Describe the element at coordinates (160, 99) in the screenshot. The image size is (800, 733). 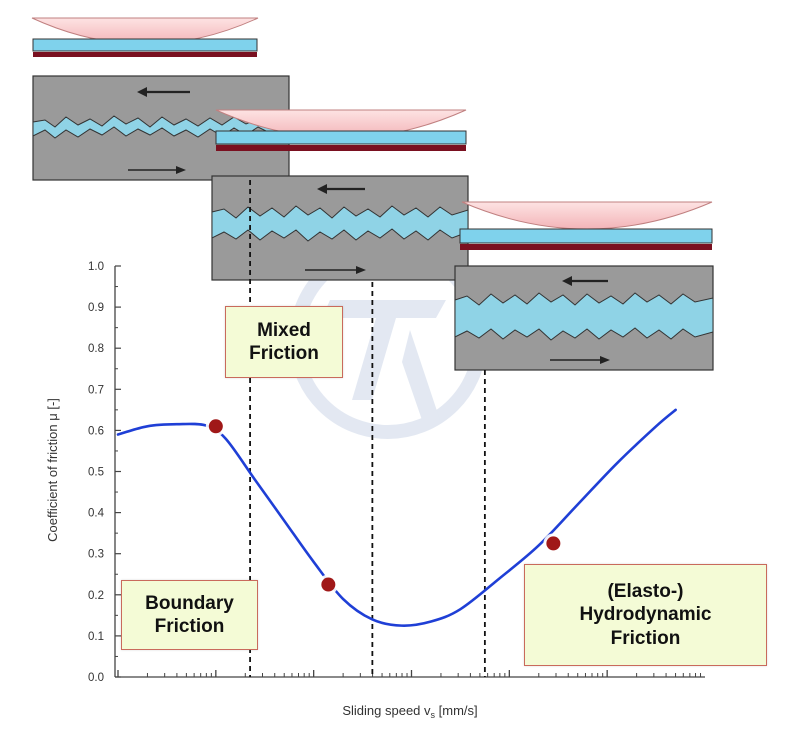
I see `contact-schematic-boundary` at that location.